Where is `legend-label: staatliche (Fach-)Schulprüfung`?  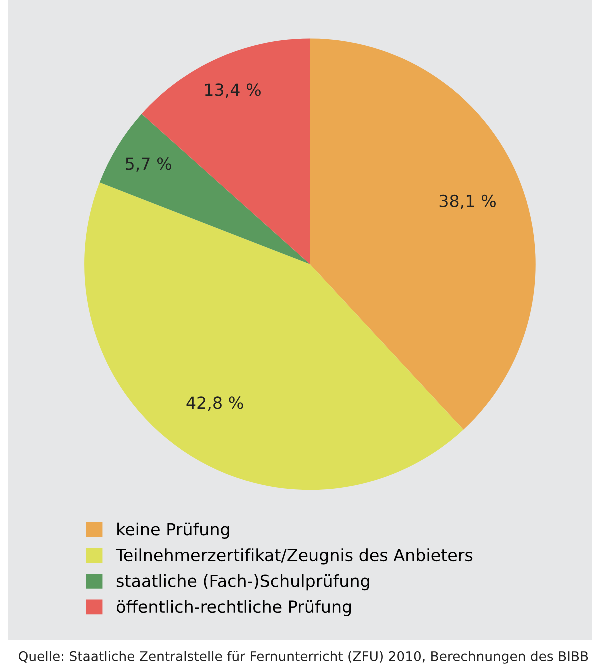
legend-label: staatliche (Fach-)Schulprüfung is located at coordinates (243, 582).